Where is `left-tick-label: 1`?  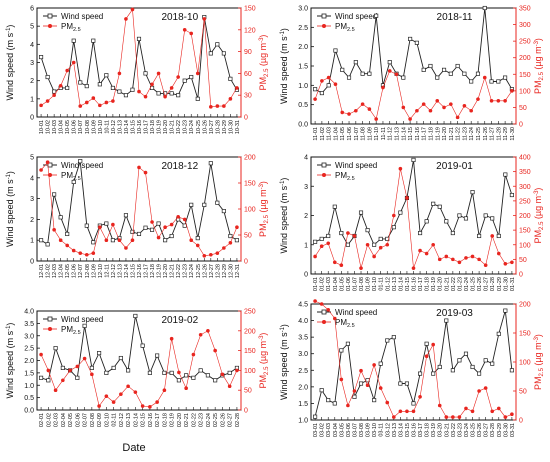 left-tick-label: 1 is located at coordinates (32, 99).